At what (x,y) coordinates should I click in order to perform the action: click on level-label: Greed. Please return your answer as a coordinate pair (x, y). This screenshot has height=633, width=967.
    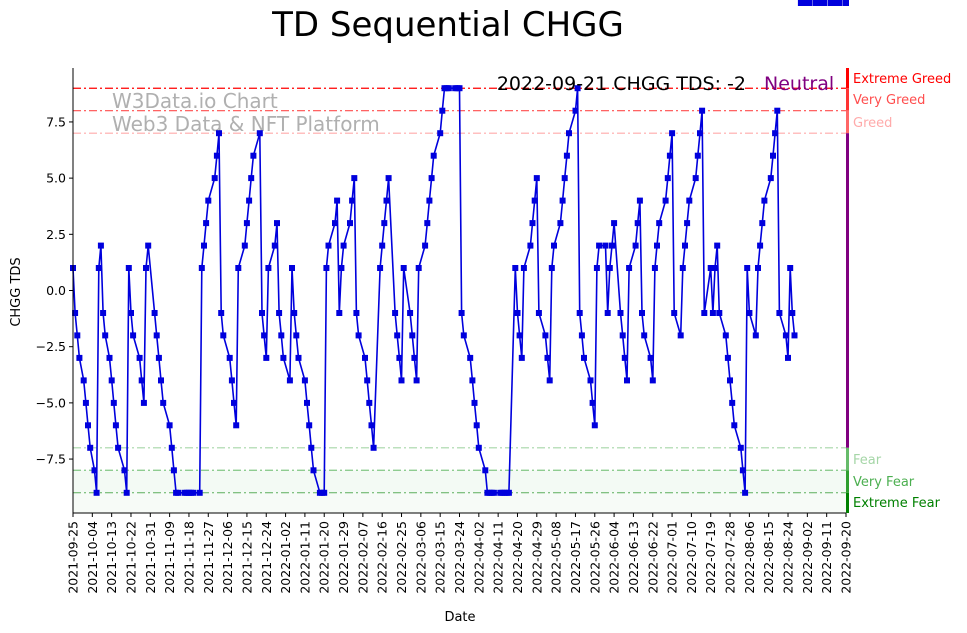
    Looking at the image, I should click on (872, 123).